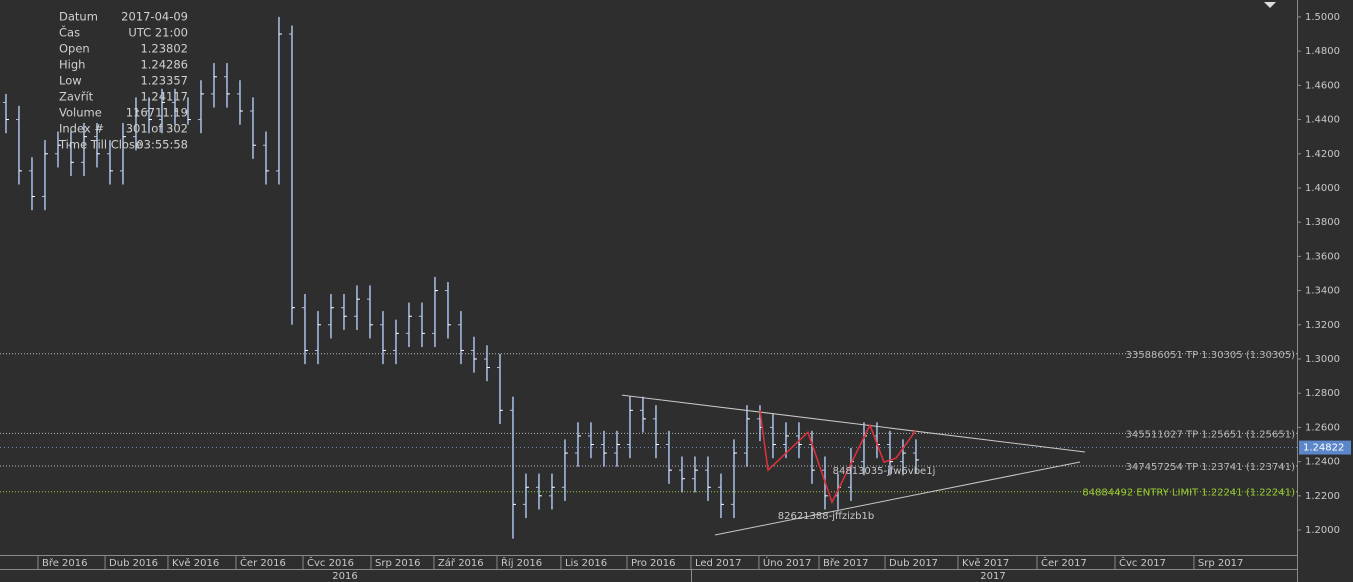 The width and height of the screenshot is (1353, 582). Describe the element at coordinates (1322, 462) in the screenshot. I see `y-tick-label: 1.2400` at that location.